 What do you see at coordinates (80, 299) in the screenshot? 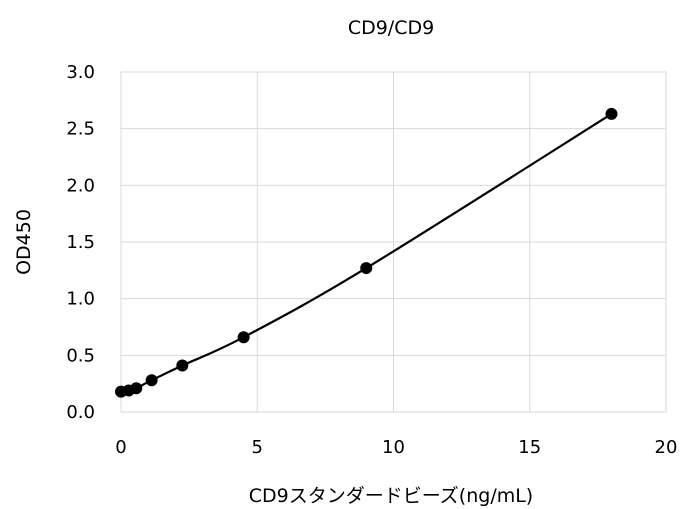
I see `y-tick-label: 1.0` at bounding box center [80, 299].